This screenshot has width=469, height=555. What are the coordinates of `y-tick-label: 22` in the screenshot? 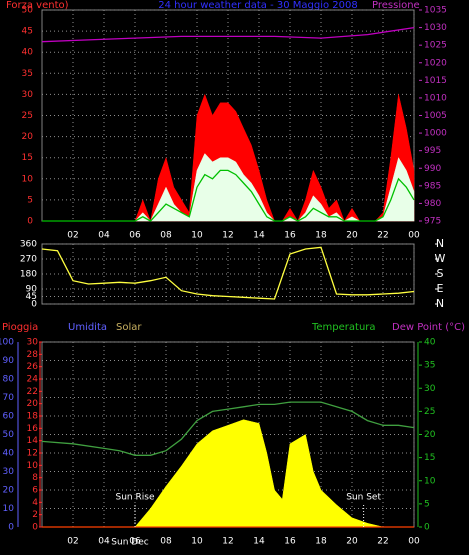 It's located at (32, 392).